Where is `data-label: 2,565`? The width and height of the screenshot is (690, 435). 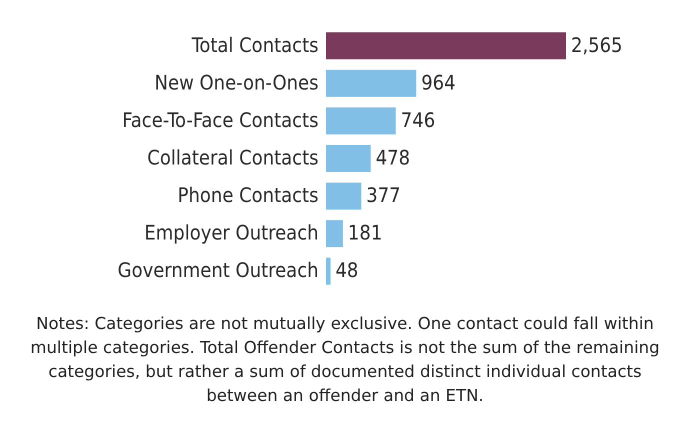
data-label: 2,565 is located at coordinates (596, 44).